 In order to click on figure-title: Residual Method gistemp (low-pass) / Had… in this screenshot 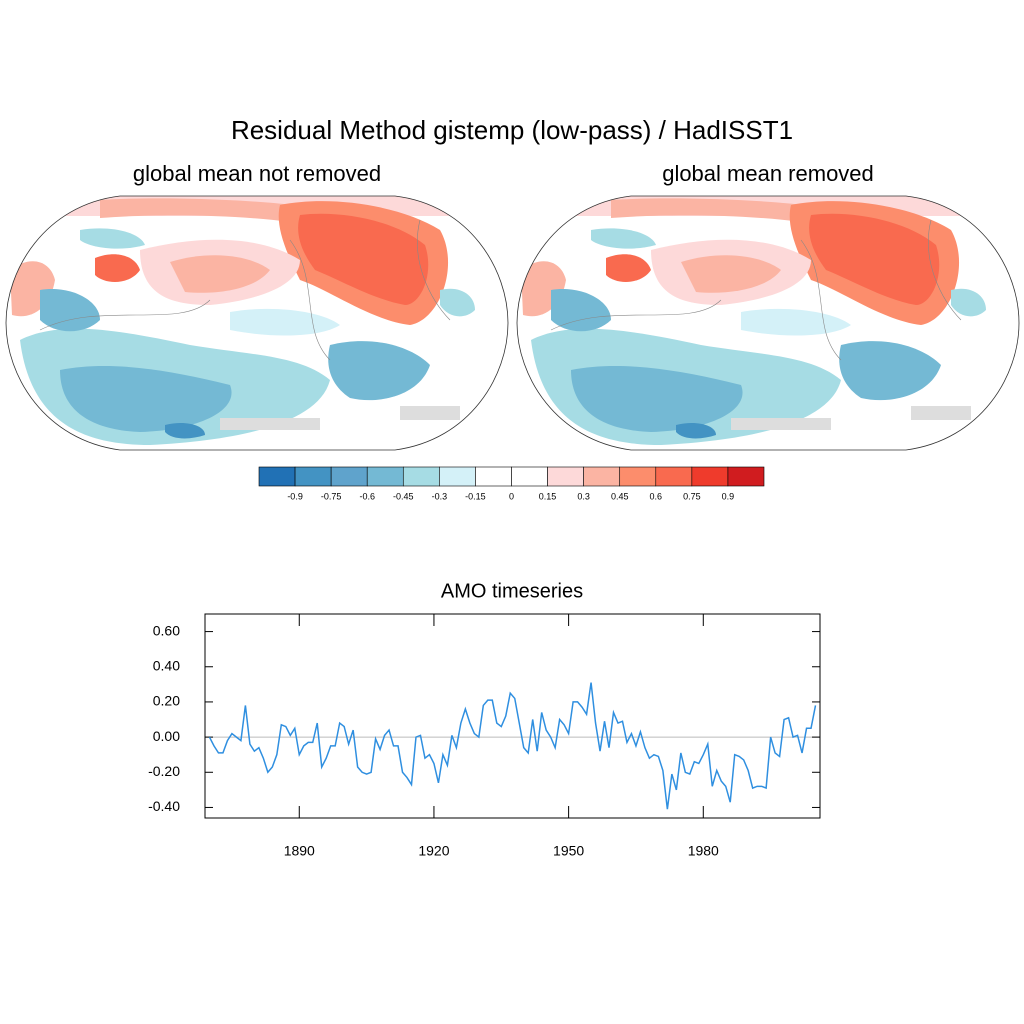, I will do `click(512, 130)`.